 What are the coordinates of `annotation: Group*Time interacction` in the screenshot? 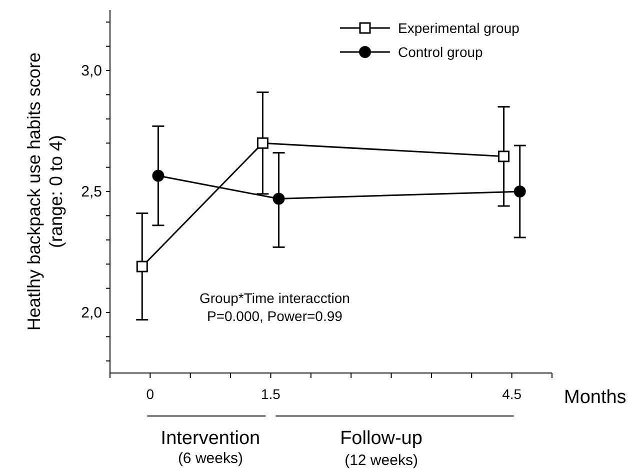 It's located at (274, 298).